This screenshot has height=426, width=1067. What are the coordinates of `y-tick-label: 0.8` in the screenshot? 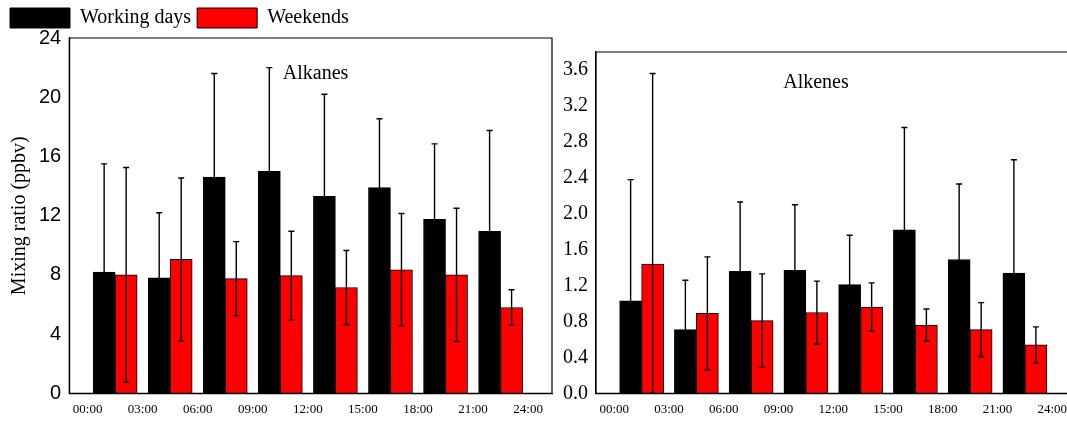 It's located at (575, 319).